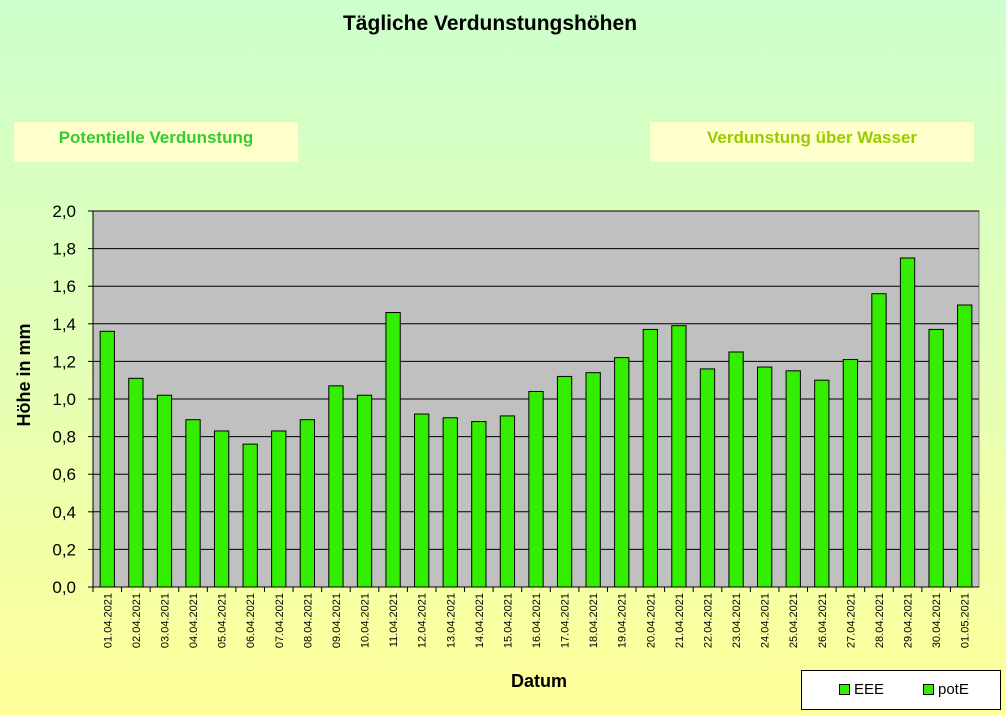  What do you see at coordinates (953, 689) in the screenshot?
I see `legend-label-pote: potE` at bounding box center [953, 689].